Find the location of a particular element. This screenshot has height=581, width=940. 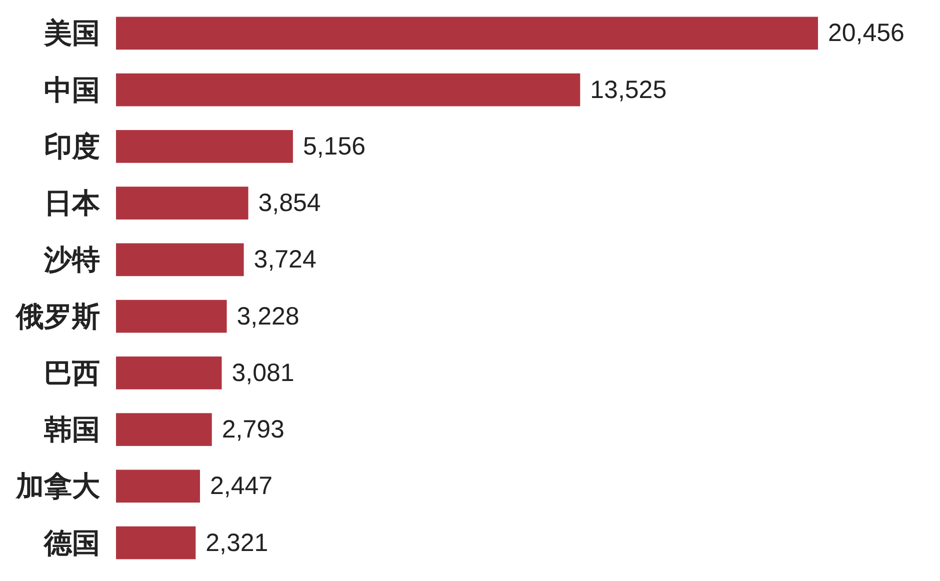

y-tick-label: 印度 is located at coordinates (72, 146).